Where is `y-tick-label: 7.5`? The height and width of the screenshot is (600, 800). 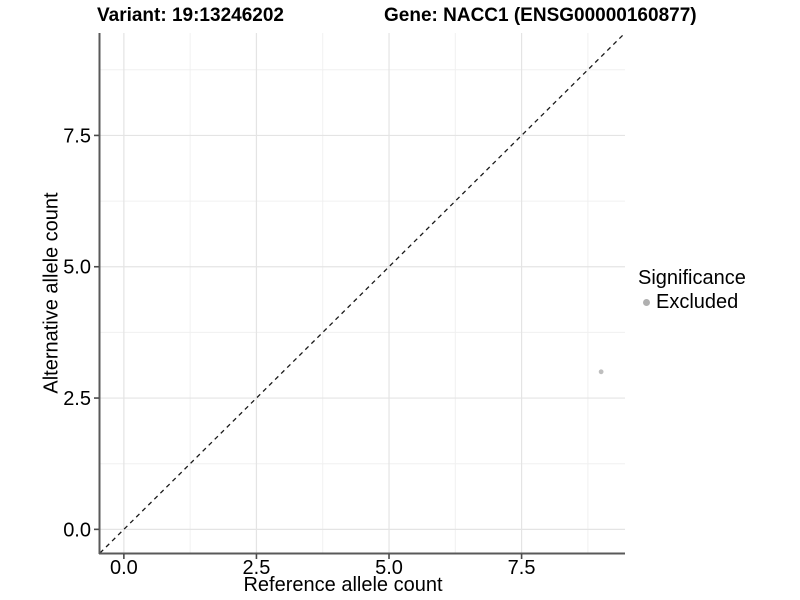 y-tick-label: 7.5 is located at coordinates (77, 136).